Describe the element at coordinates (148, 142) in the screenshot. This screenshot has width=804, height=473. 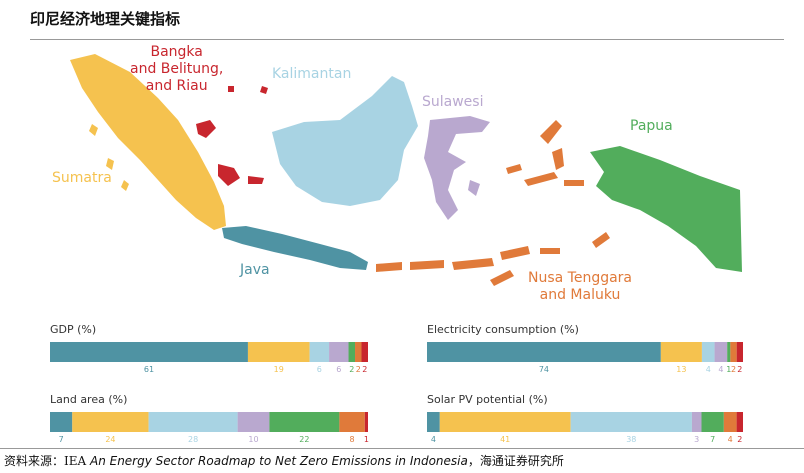
I see `map-sumatra` at that location.